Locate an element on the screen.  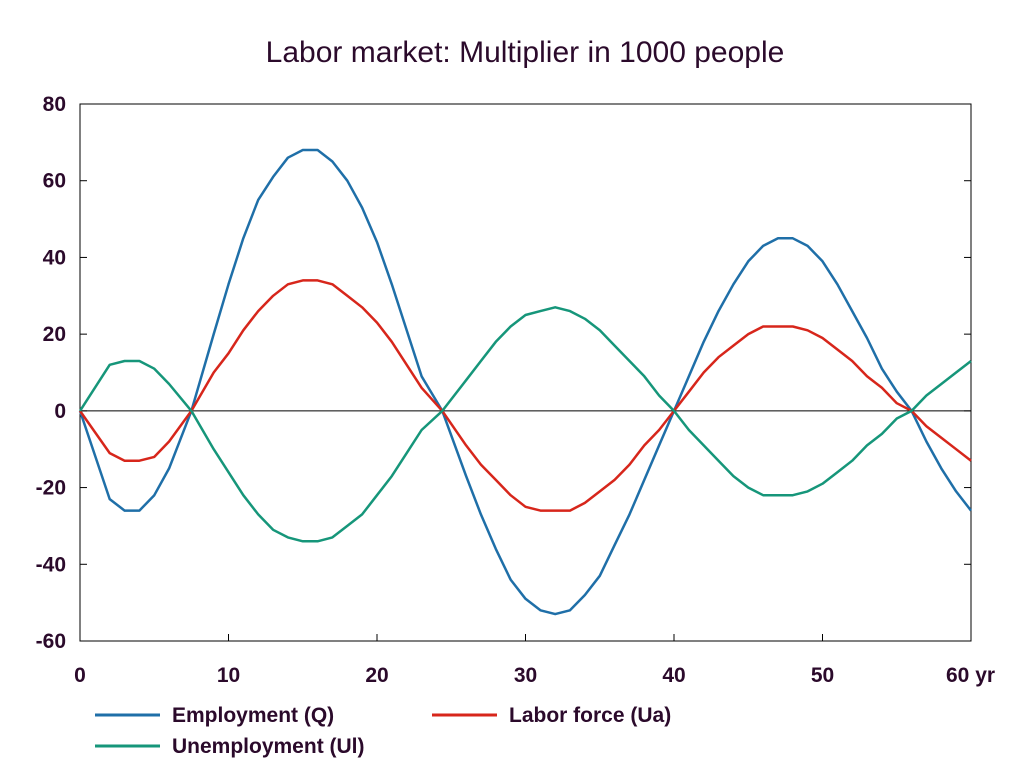
x-tick-label: 0 is located at coordinates (80, 675).